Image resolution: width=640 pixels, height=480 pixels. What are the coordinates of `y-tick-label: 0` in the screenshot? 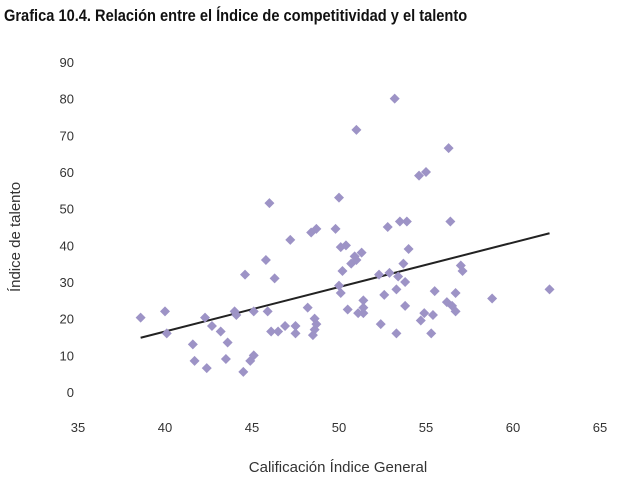 It's located at (70, 392).